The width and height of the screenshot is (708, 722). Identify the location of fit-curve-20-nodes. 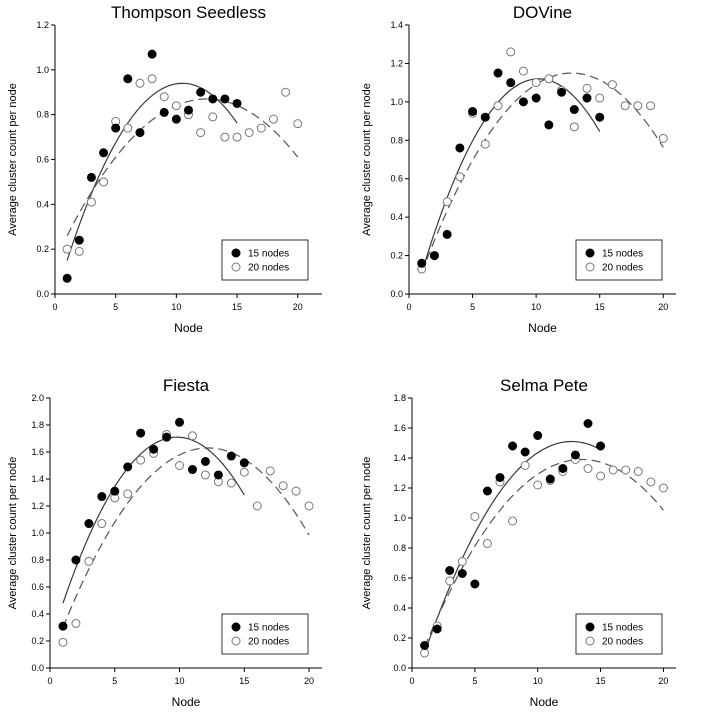
(186, 537).